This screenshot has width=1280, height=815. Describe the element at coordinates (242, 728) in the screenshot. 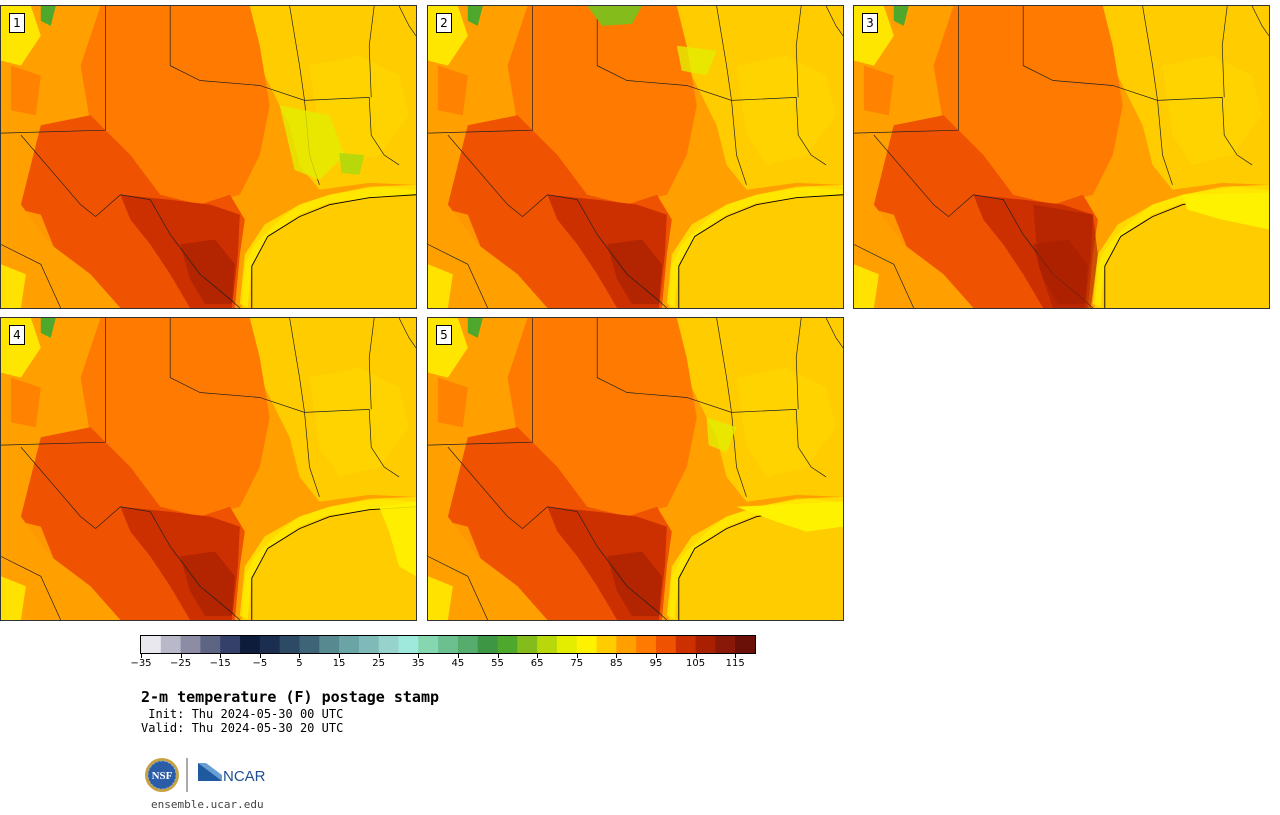

I see `valid-time: Valid: Thu 2024-05-30 20 UTC` at that location.